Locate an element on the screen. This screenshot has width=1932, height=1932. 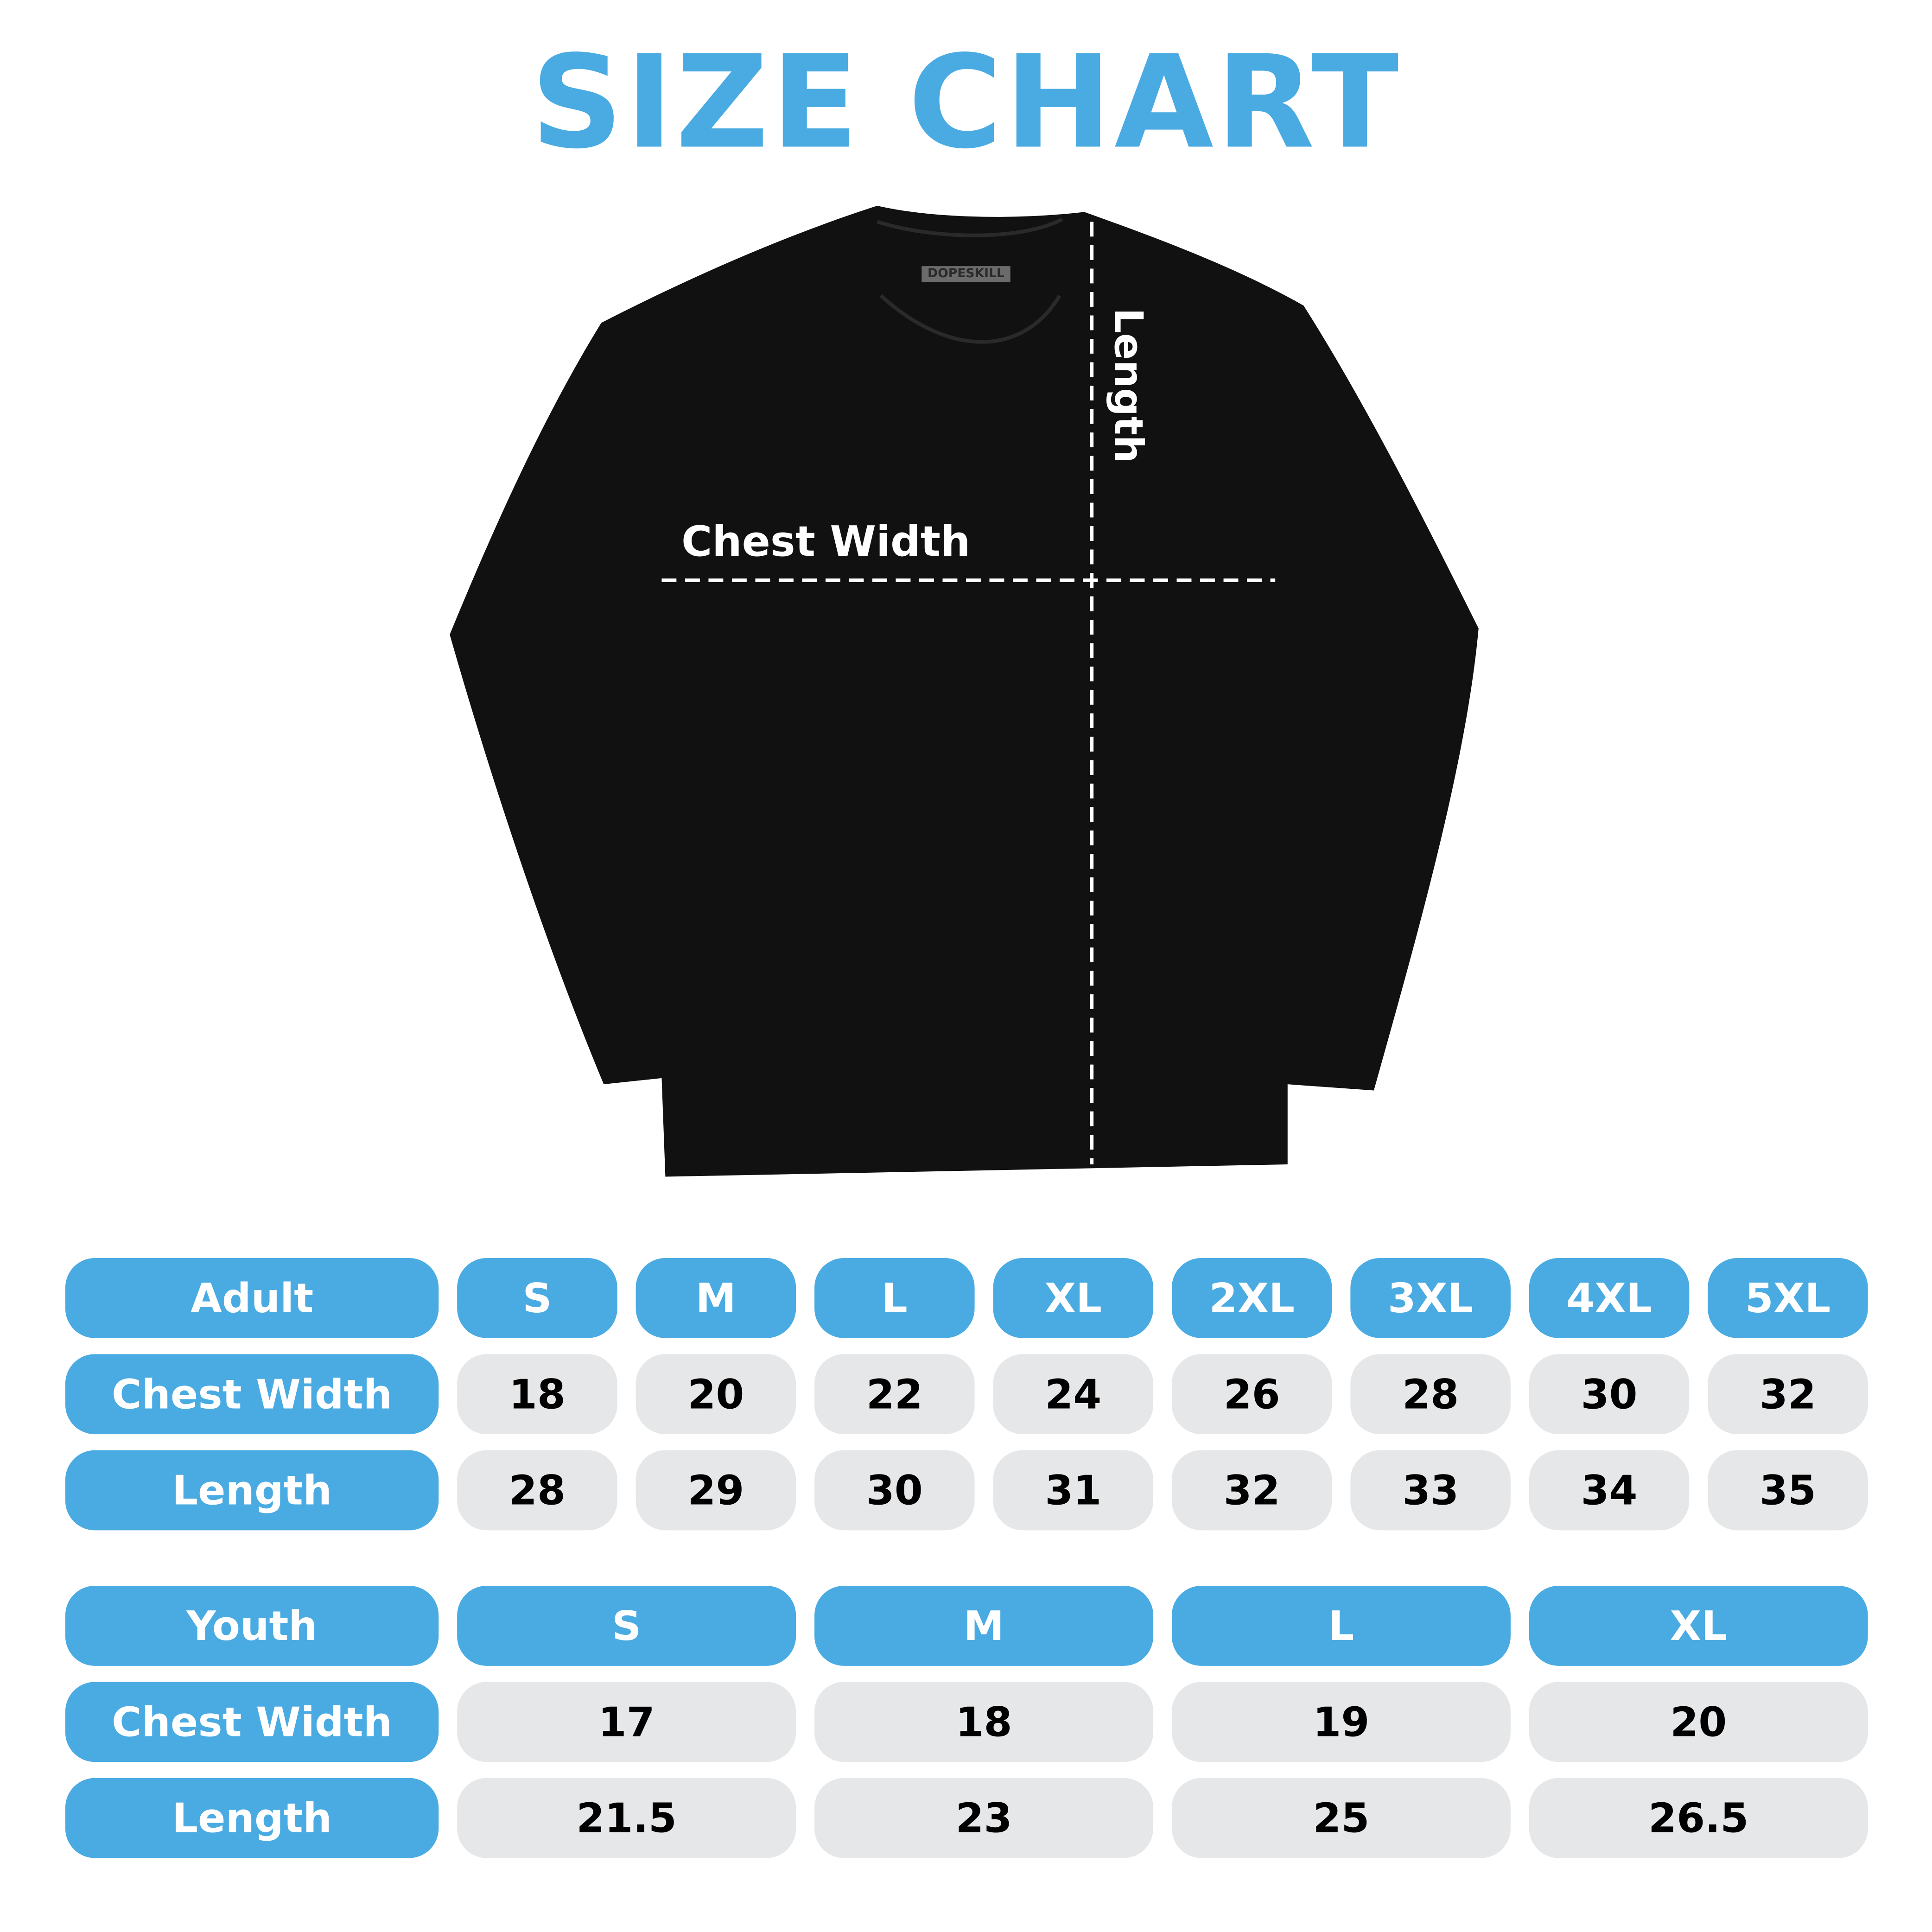
youth-value-cell: 23 is located at coordinates (984, 1818).